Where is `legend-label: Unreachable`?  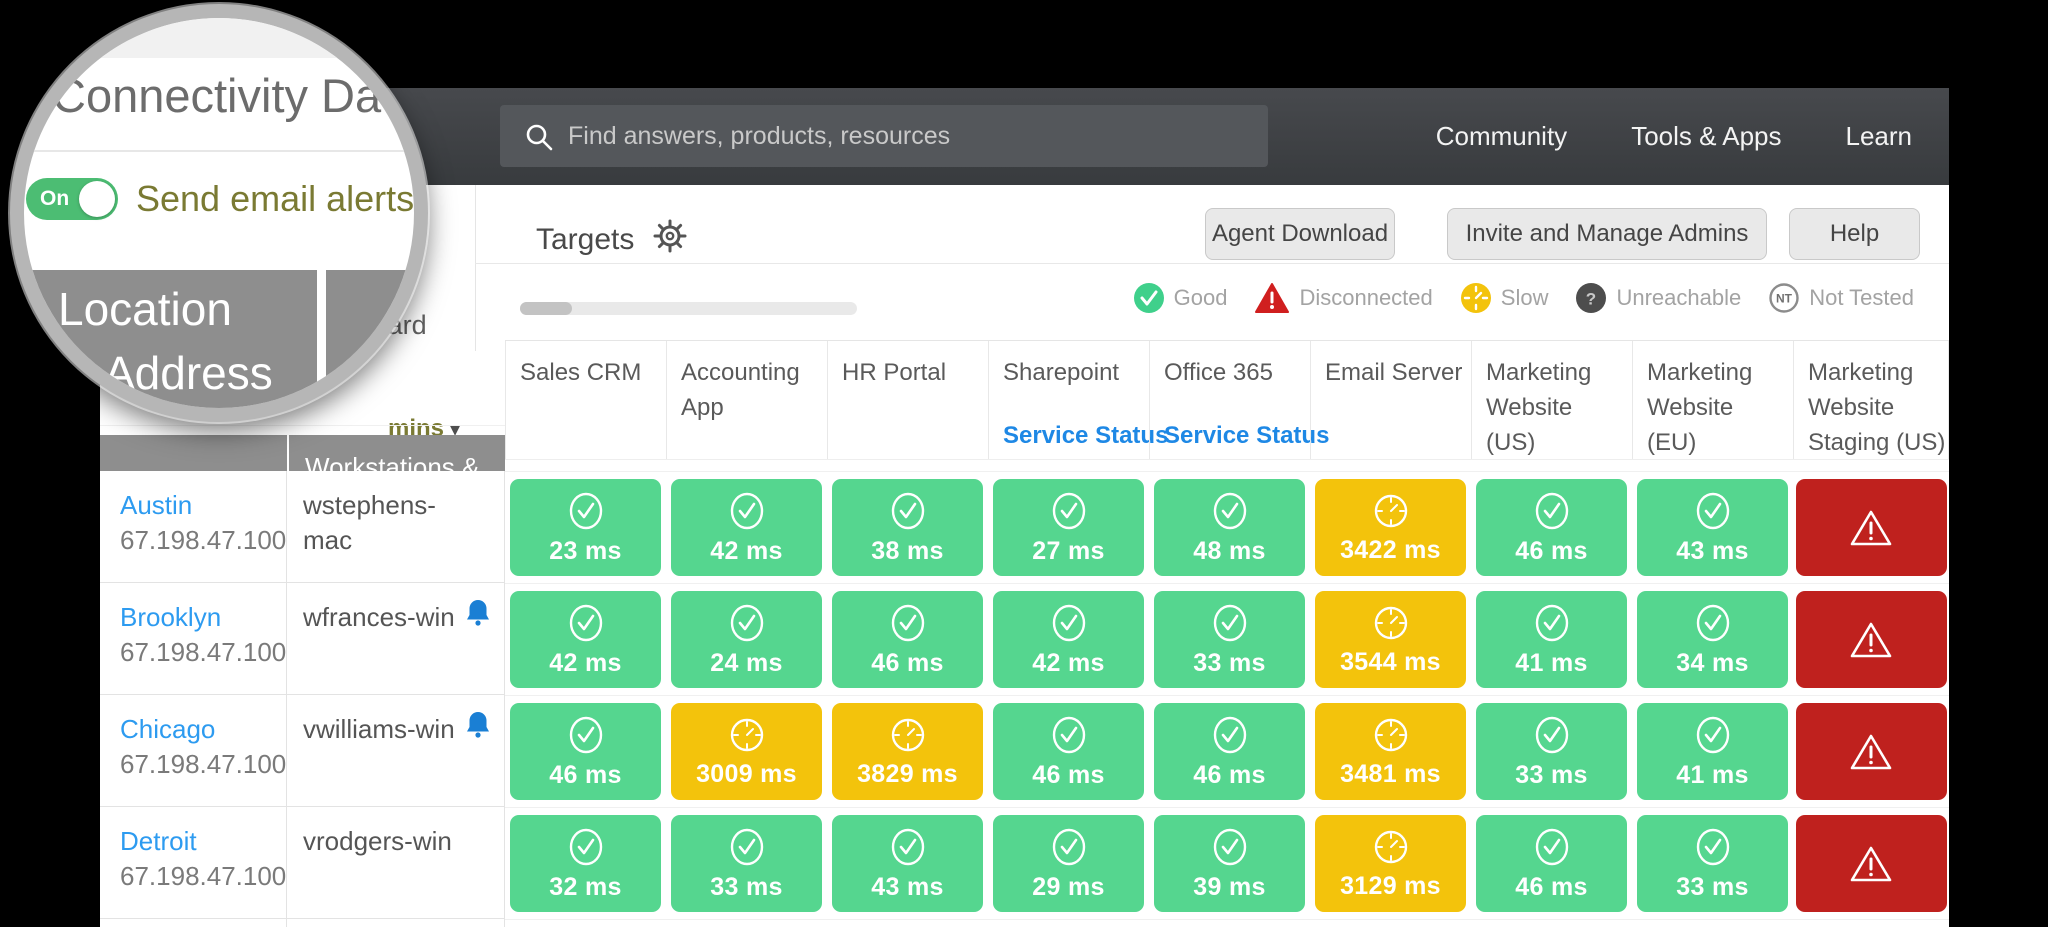 legend-label: Unreachable is located at coordinates (1679, 297).